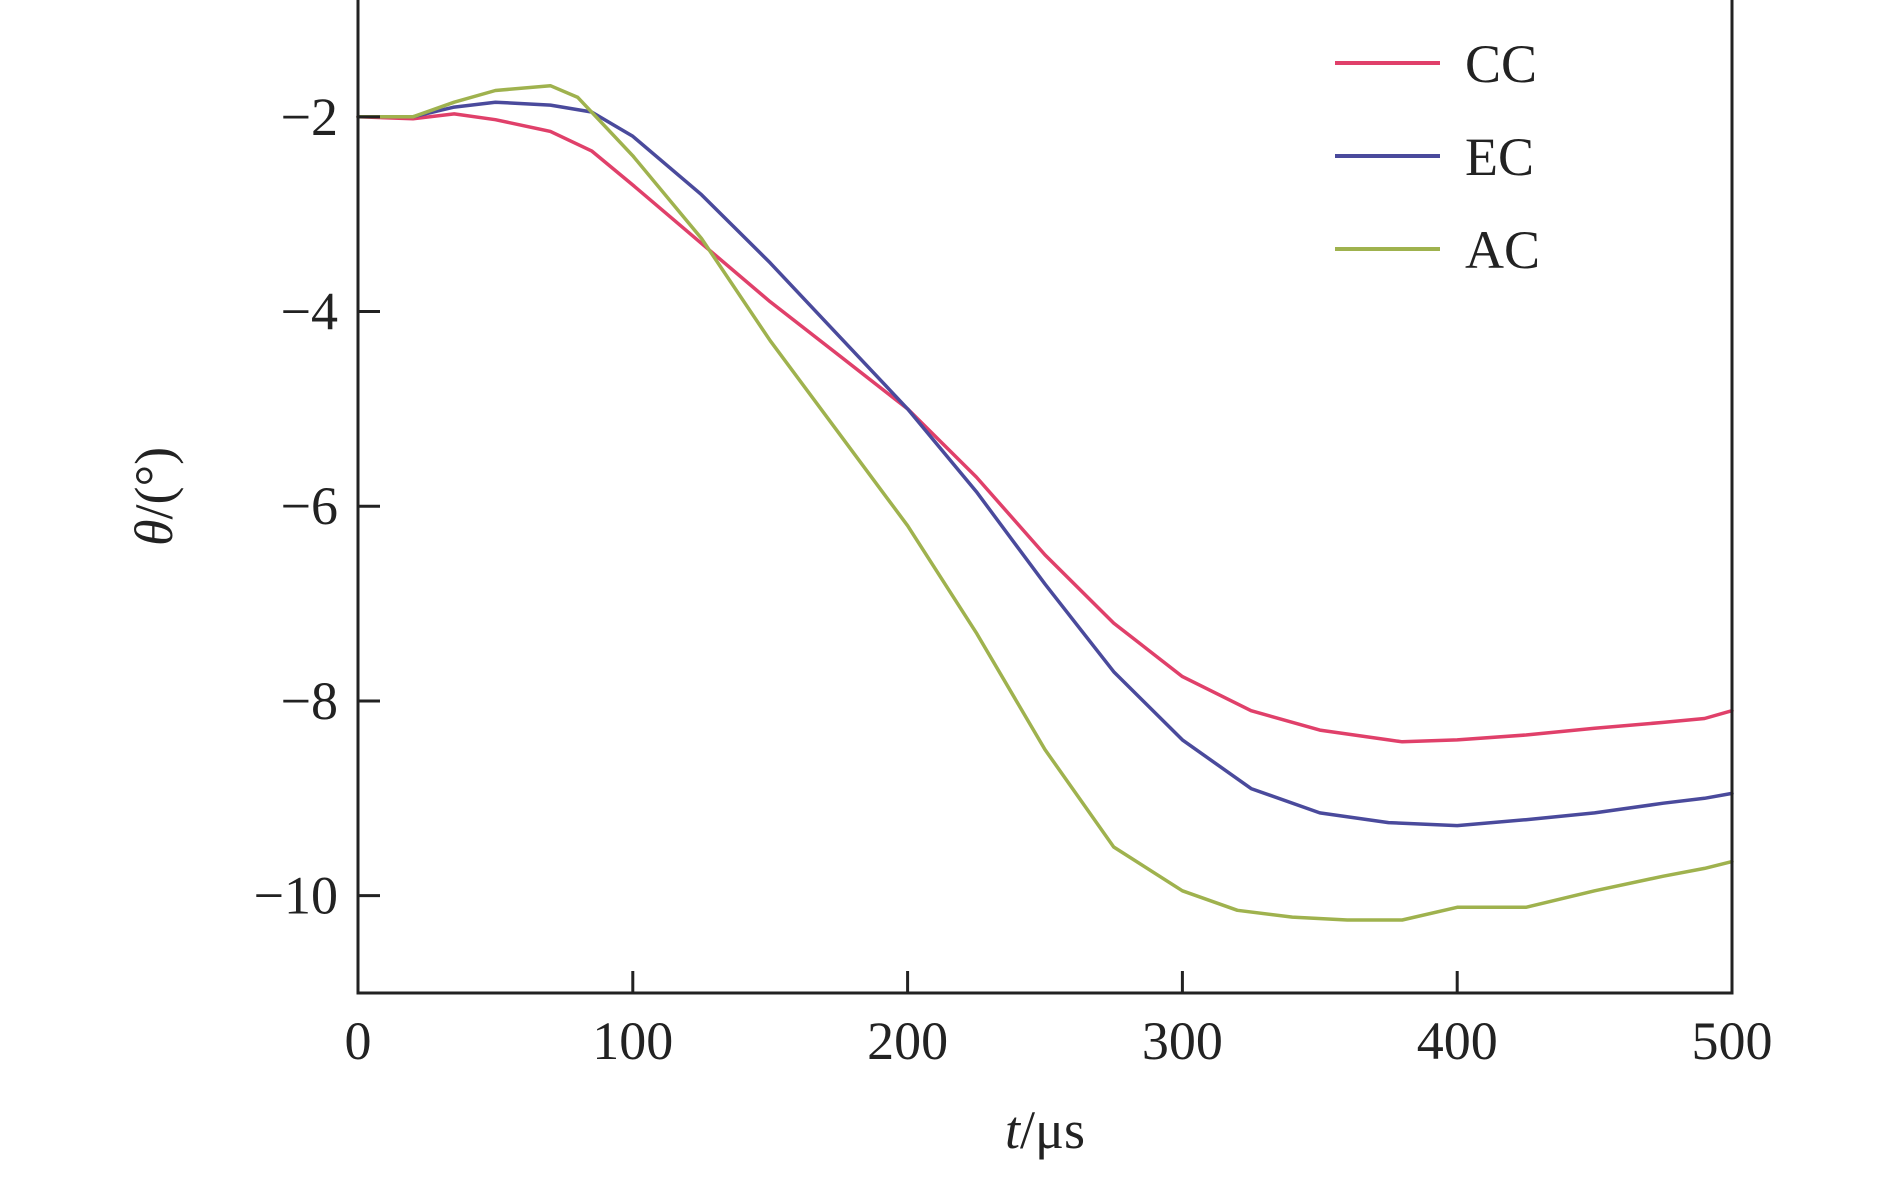 The height and width of the screenshot is (1182, 1890). I want to click on y-tick-label: −4, so click(309, 312).